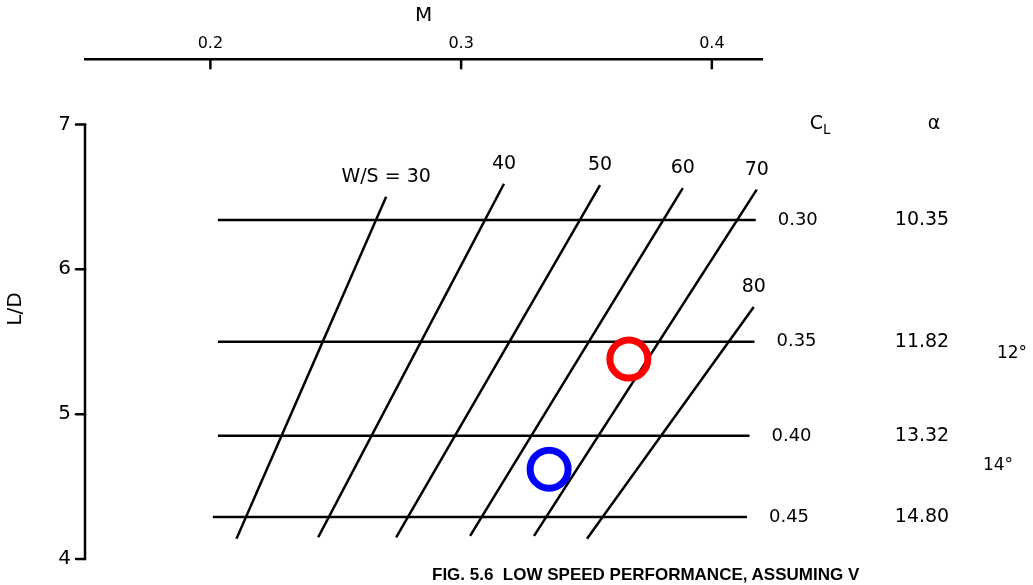 Image resolution: width=1033 pixels, height=585 pixels. I want to click on series-label: 80, so click(753, 284).